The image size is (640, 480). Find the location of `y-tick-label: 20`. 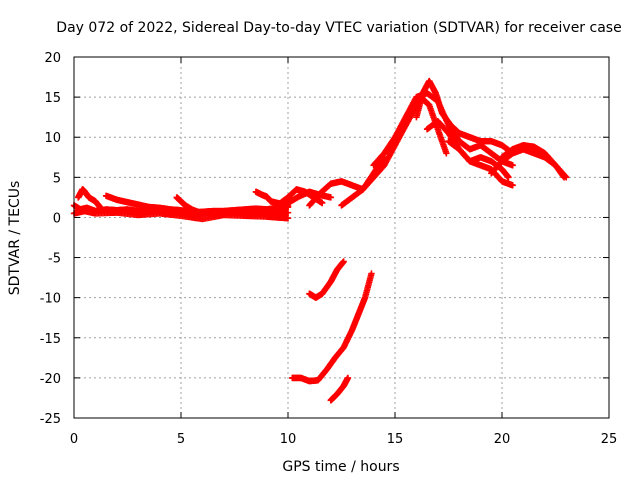

y-tick-label: 20 is located at coordinates (52, 58).